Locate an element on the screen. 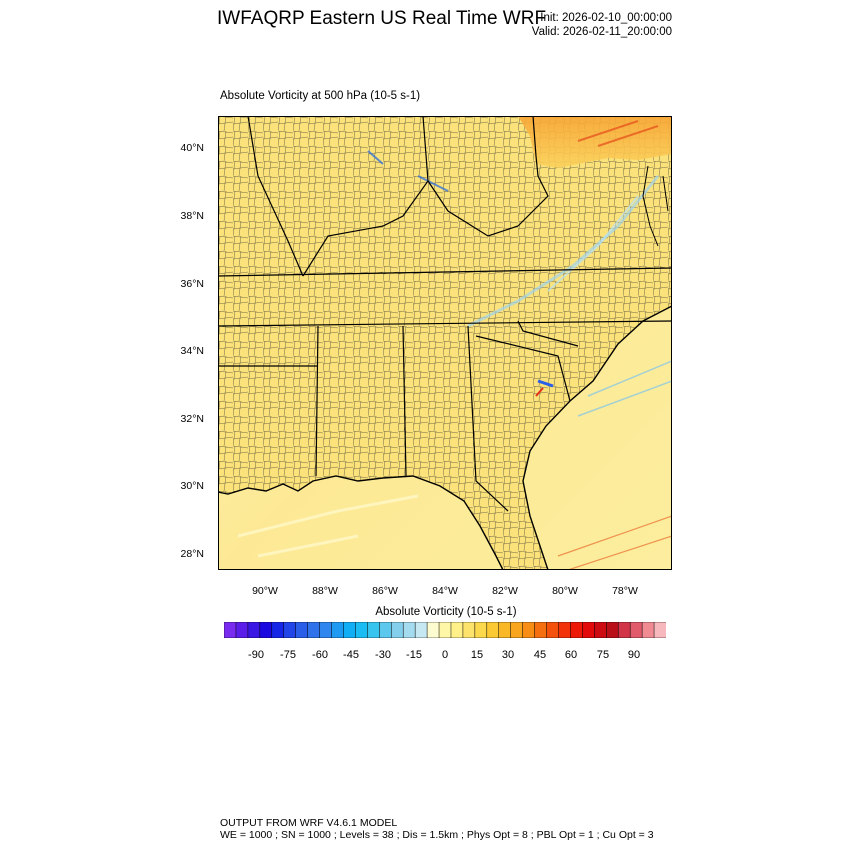  colorbar-label: -15 is located at coordinates (414, 655).